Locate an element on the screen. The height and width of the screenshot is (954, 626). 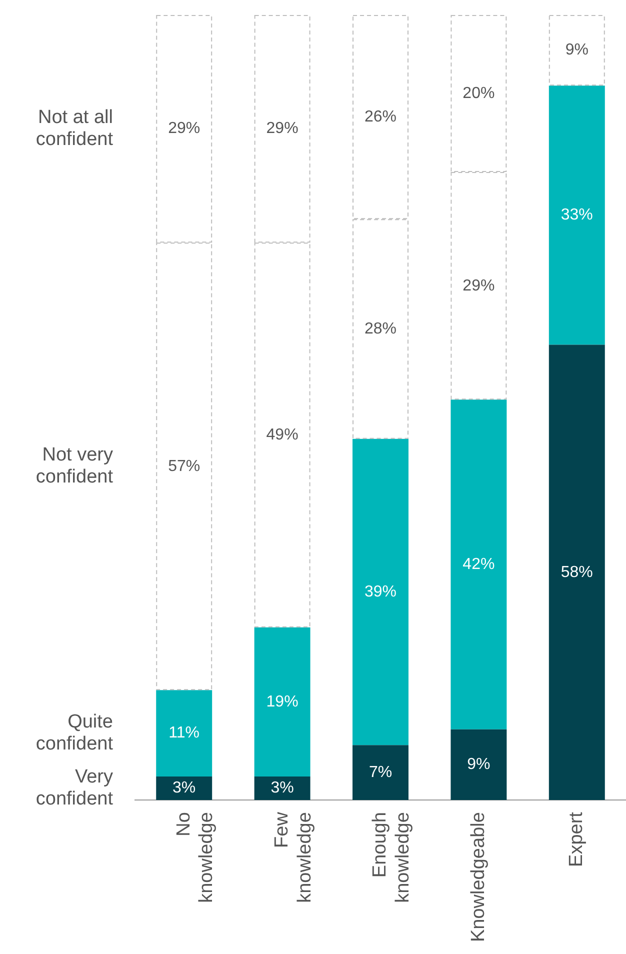
data-label: 42% is located at coordinates (478, 564).